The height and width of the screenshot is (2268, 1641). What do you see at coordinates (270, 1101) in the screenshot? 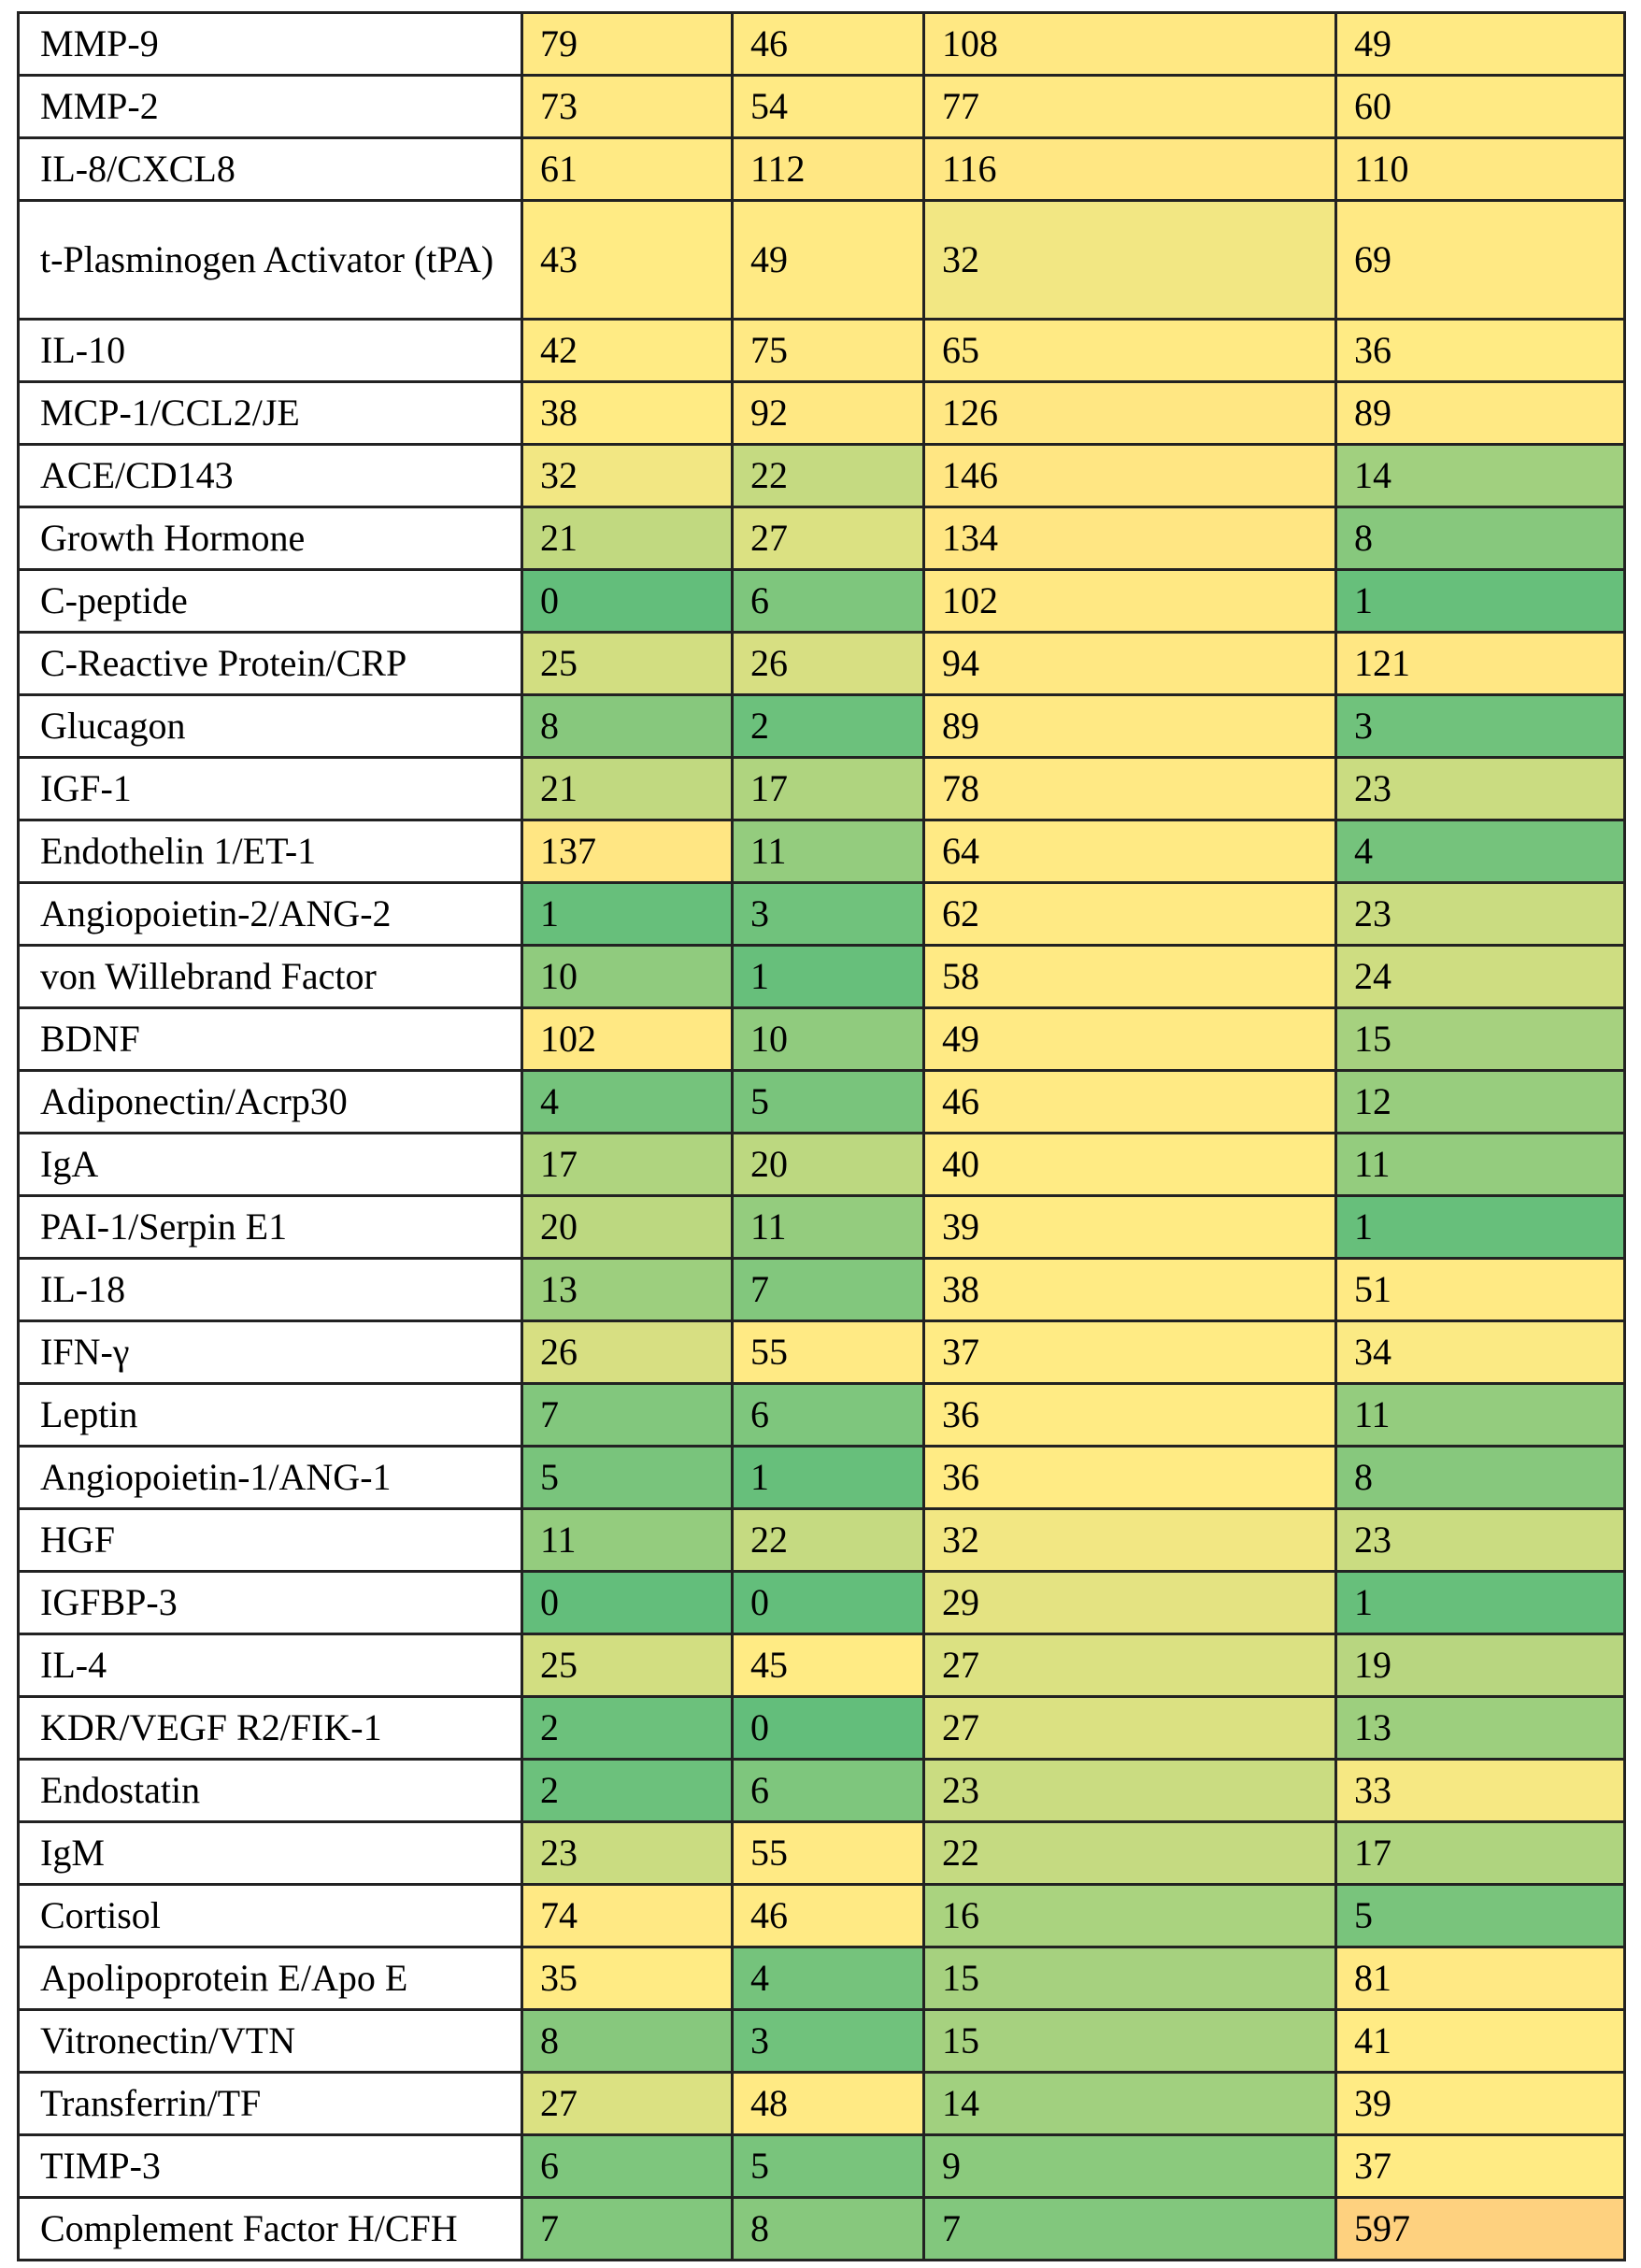
I see `row-label: Adiponectin/Acrp30` at bounding box center [270, 1101].